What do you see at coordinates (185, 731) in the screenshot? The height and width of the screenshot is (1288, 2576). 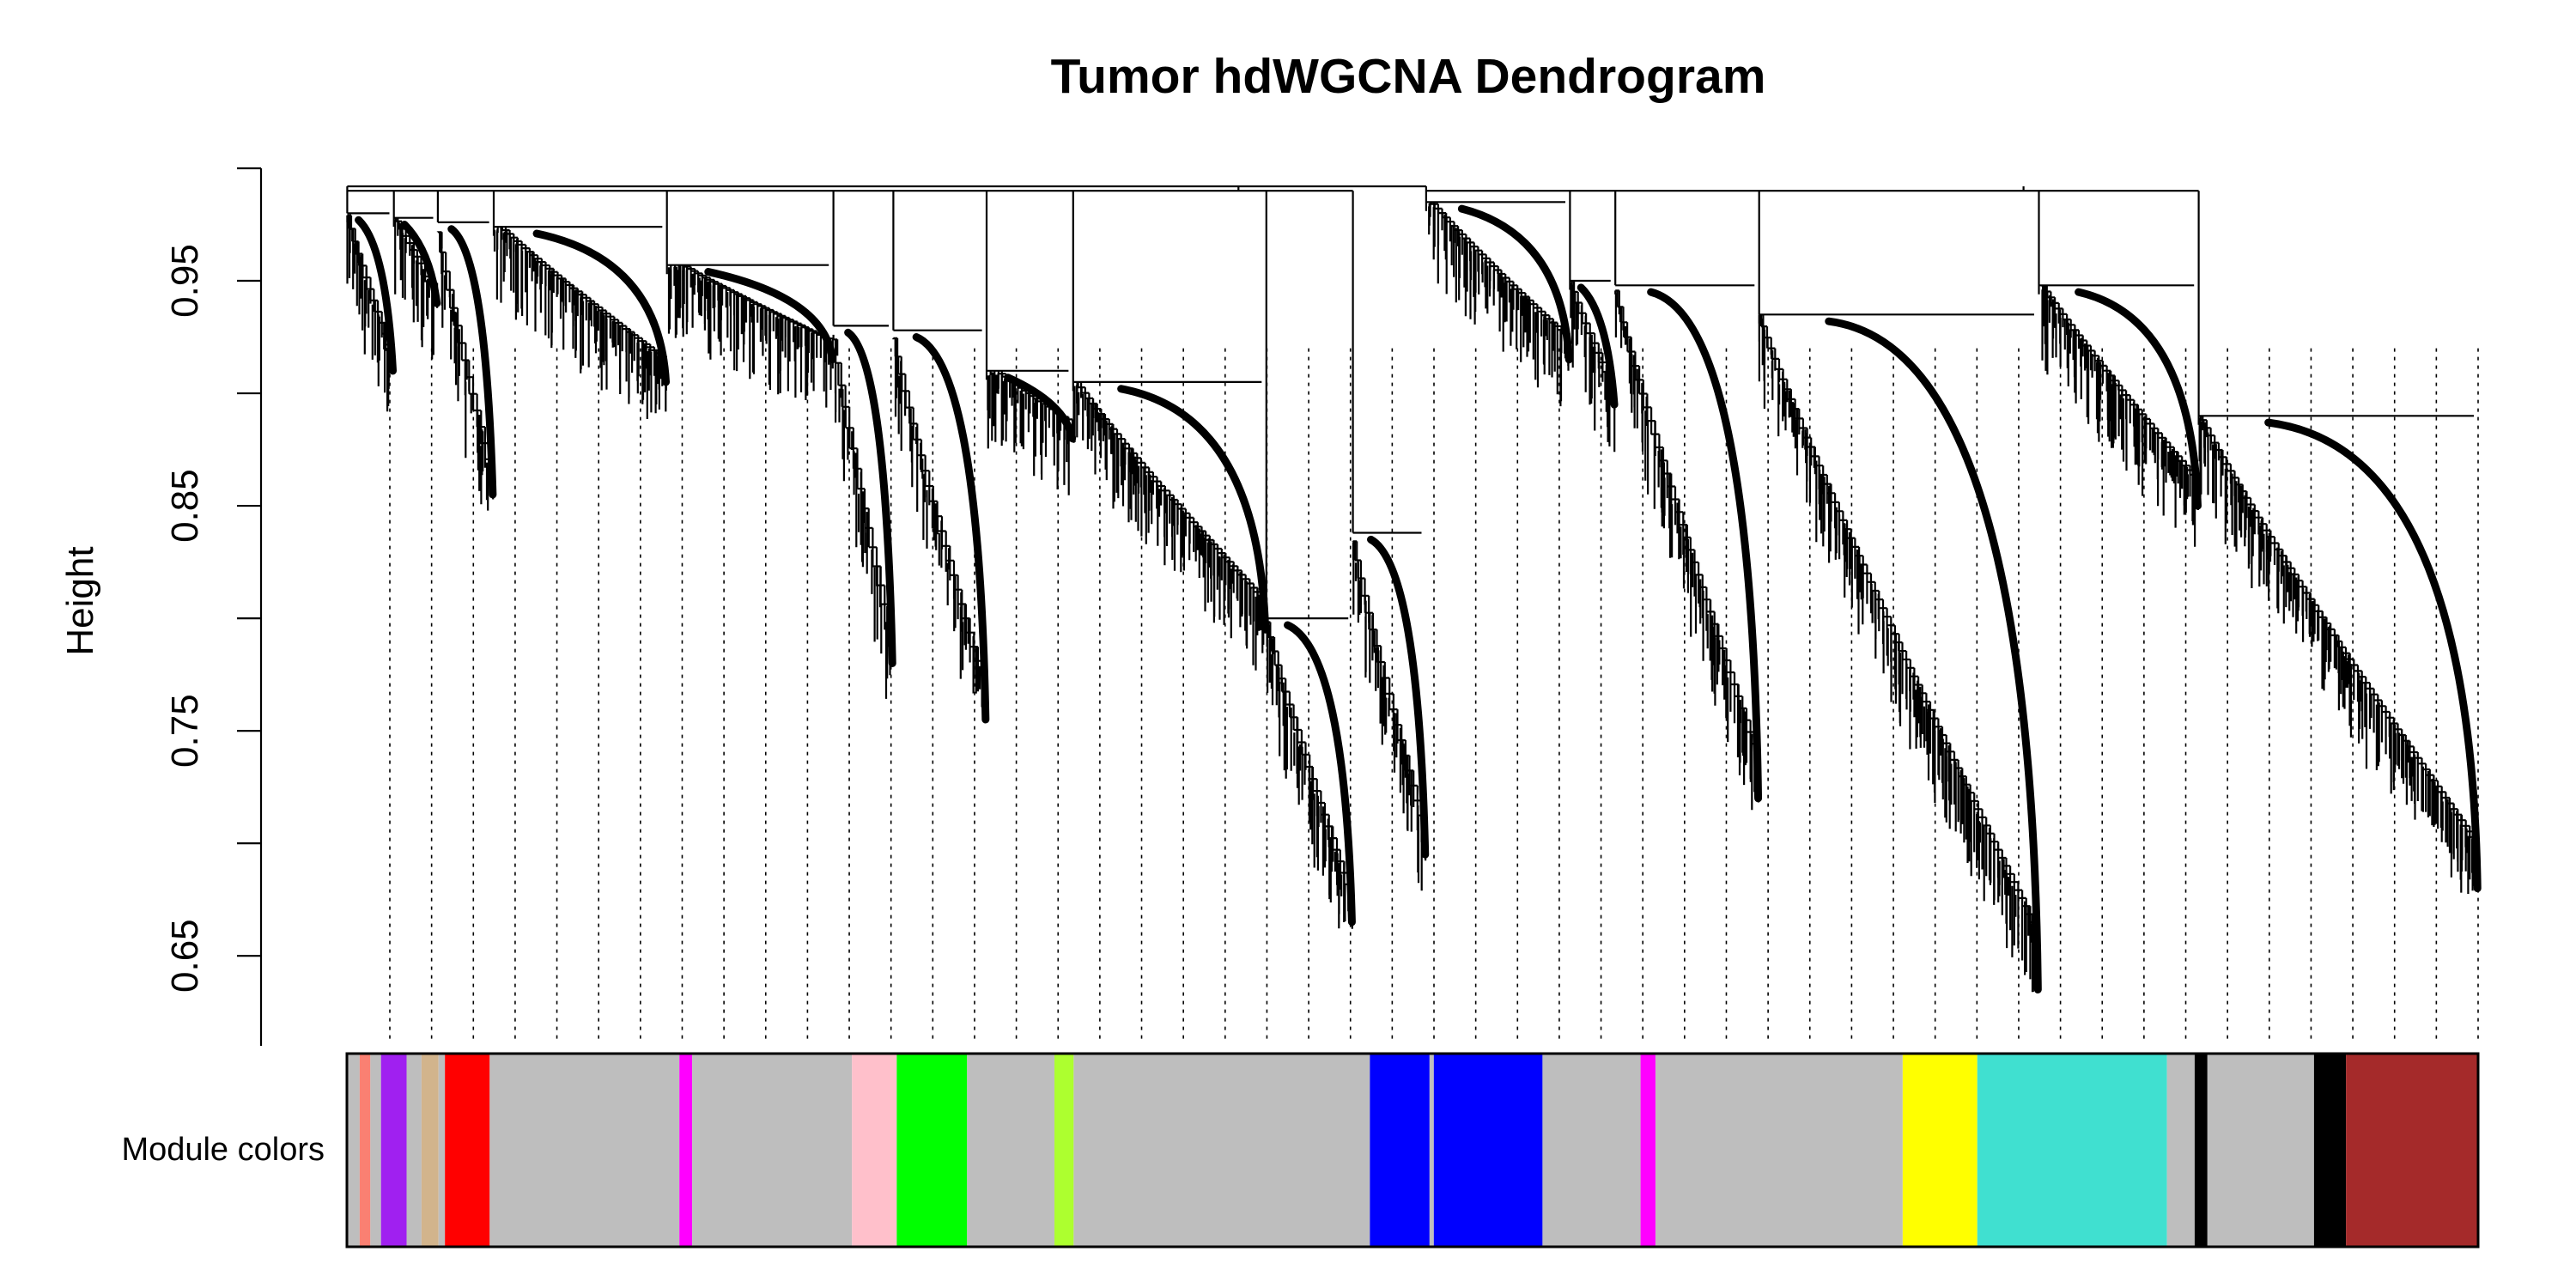 I see `y-tick-label: 0.75` at bounding box center [185, 731].